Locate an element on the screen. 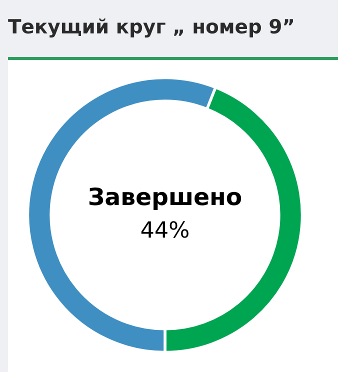 The image size is (338, 372). text: 44% is located at coordinates (164, 229).